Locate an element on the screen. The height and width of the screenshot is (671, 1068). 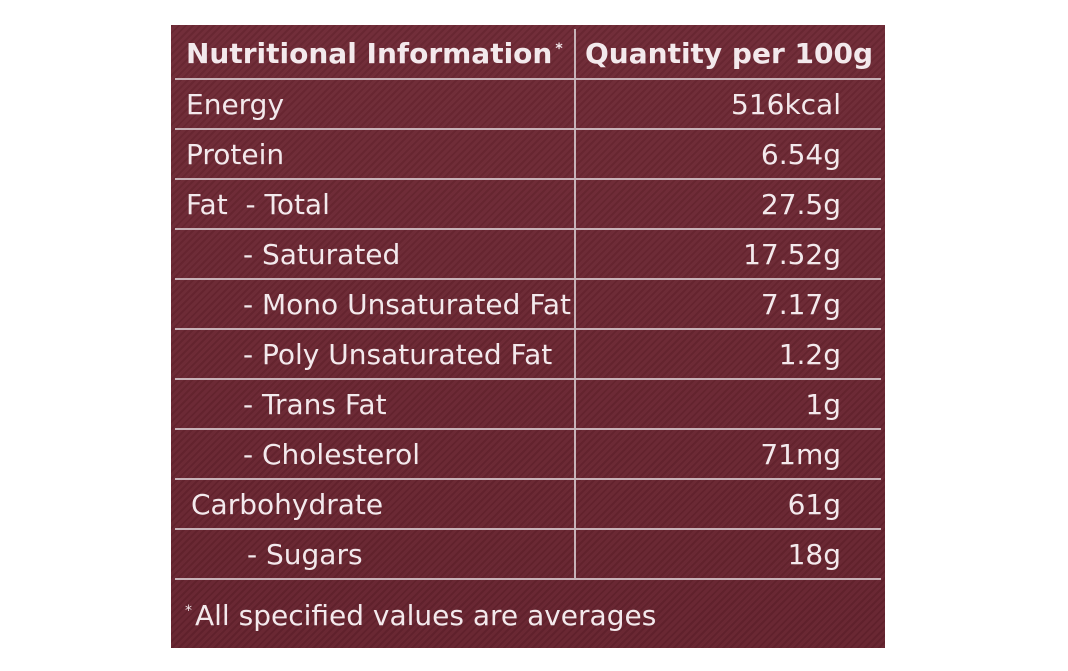
footnote-text: All specified values are averages is located at coordinates (426, 615).